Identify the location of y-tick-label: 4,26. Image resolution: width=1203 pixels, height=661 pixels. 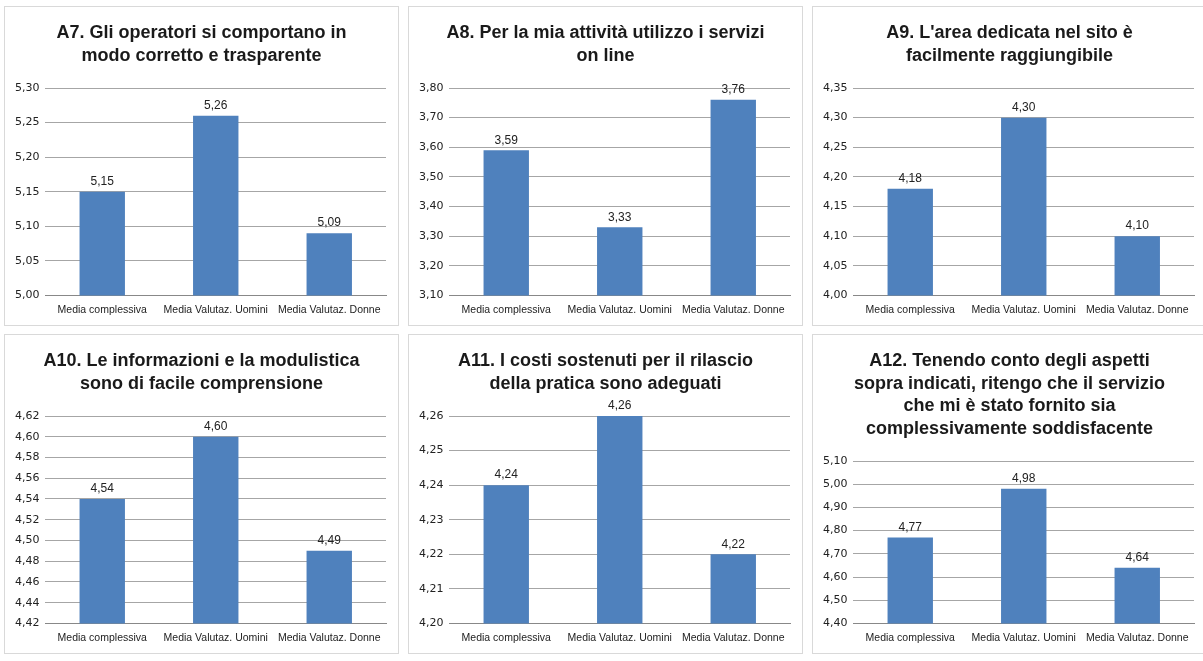
(431, 415).